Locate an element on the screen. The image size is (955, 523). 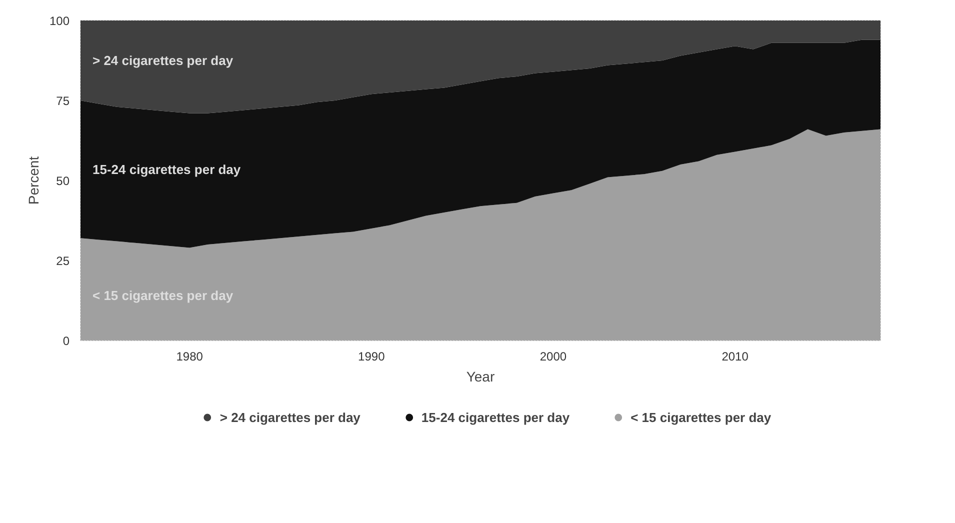
y-tick-label: 0 is located at coordinates (66, 341).